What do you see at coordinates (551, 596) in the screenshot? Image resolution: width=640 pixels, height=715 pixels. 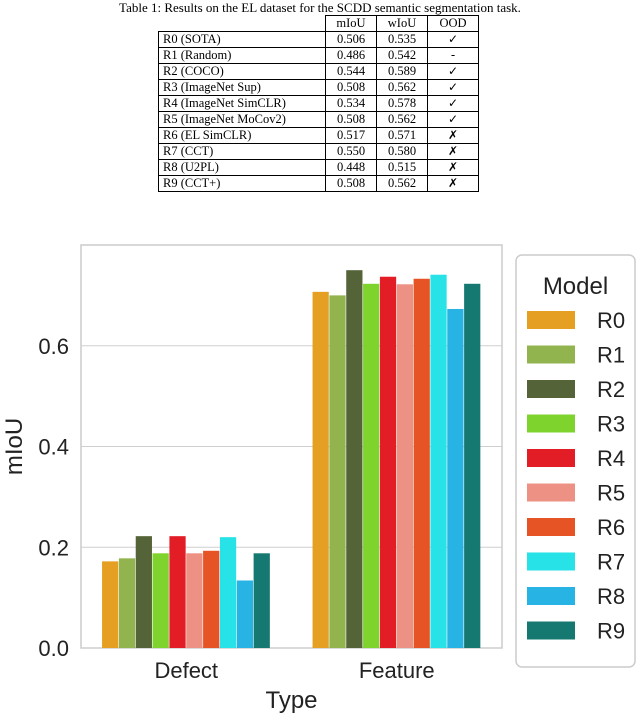 I see `legend-swatch-r8` at bounding box center [551, 596].